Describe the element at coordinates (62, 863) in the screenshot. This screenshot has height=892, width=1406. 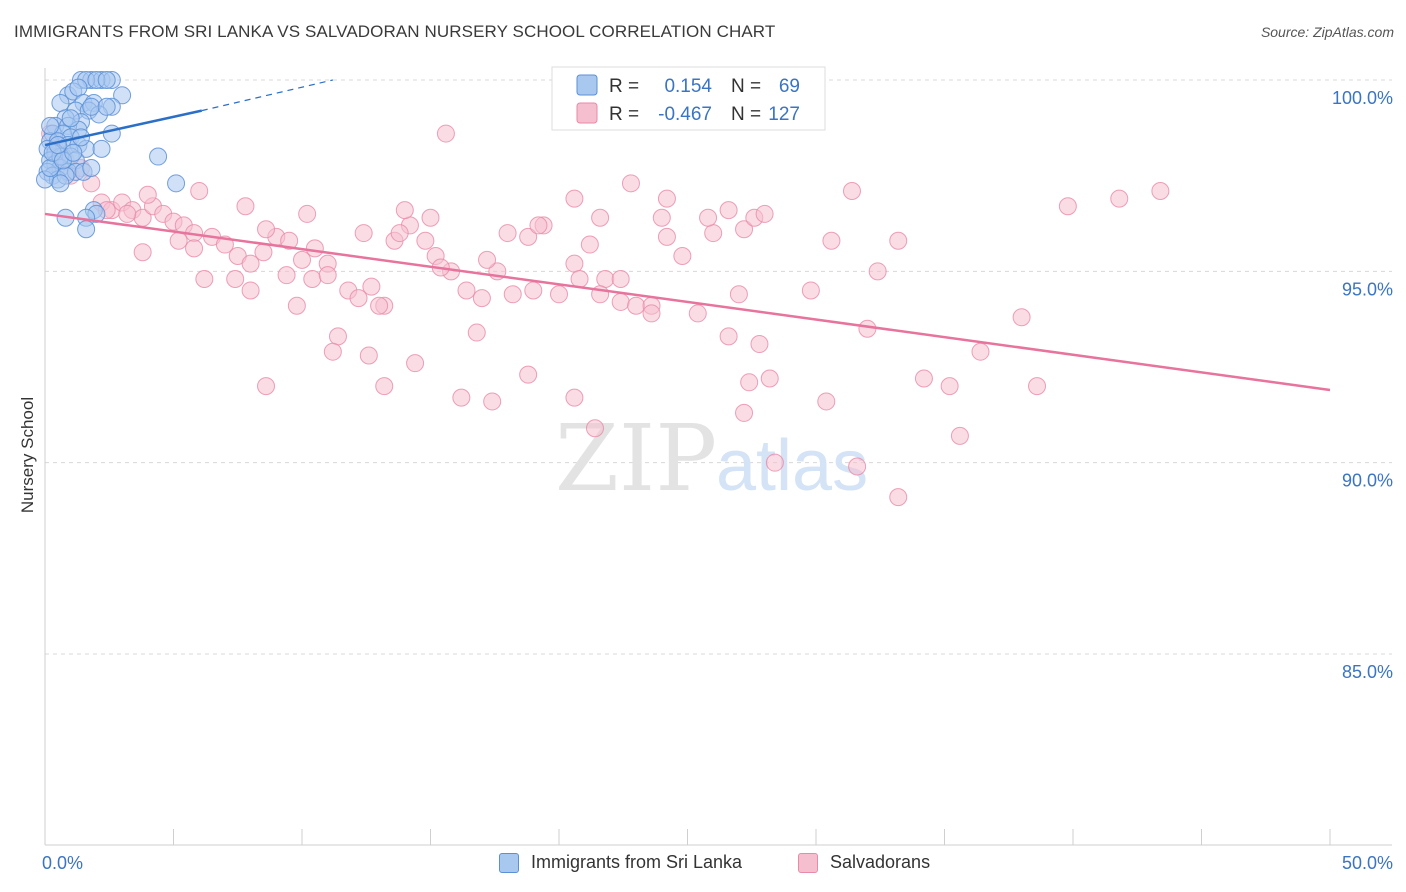
I see `x-tick-label-0: 0.0%` at that location.